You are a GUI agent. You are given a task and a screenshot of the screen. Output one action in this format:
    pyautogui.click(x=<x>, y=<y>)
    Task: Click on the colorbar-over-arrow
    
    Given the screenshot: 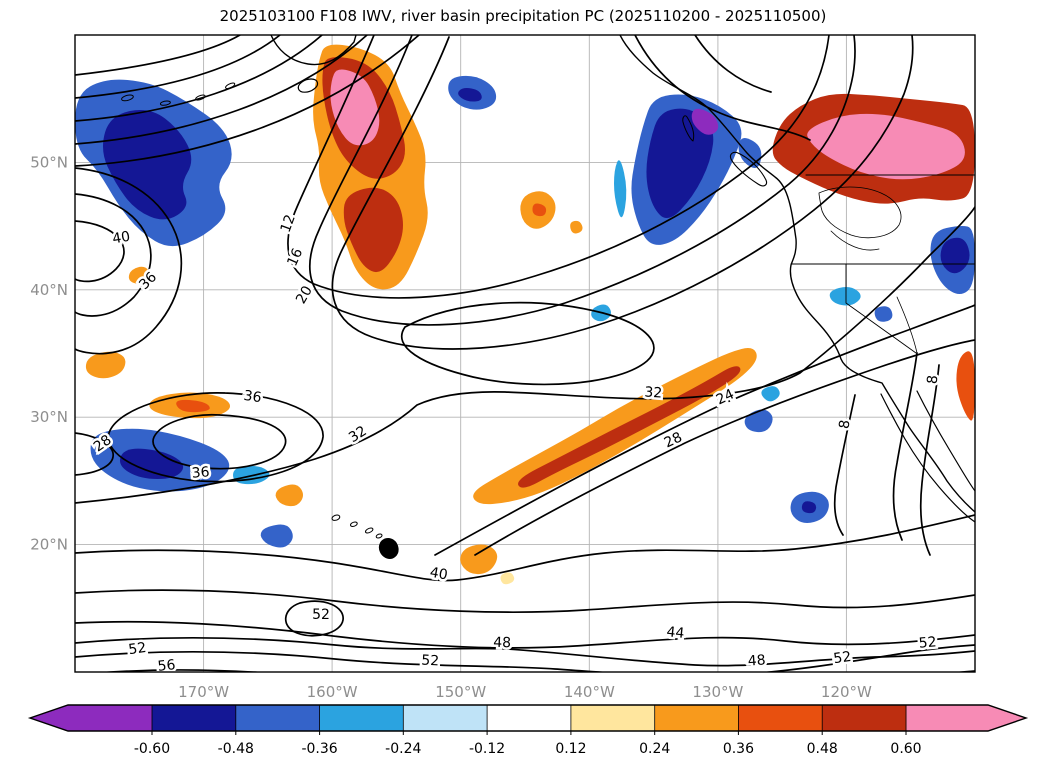 What is the action you would take?
    pyautogui.click(x=966, y=718)
    